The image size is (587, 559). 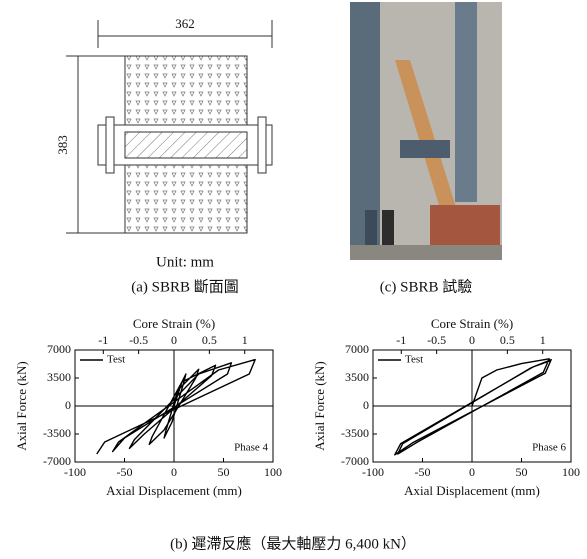 What do you see at coordinates (62, 145) in the screenshot?
I see `height-dimension: 383` at bounding box center [62, 145].